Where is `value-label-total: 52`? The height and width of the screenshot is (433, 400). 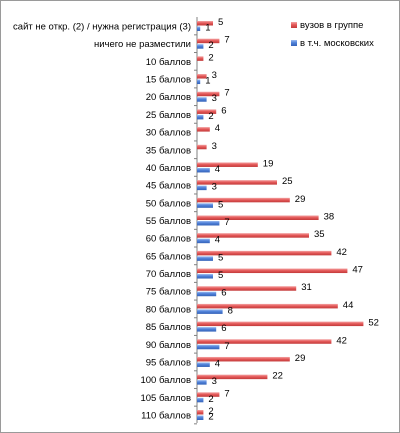 value-label-total: 52 is located at coordinates (373, 323).